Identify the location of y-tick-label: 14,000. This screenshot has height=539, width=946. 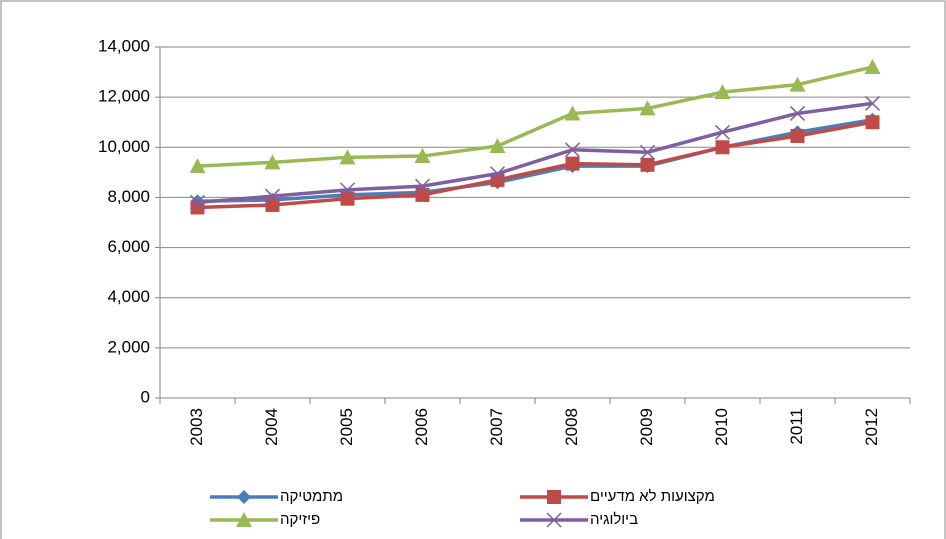
(124, 45).